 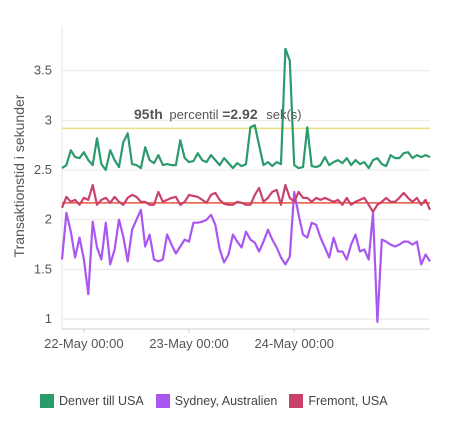 I want to click on legend-label-denver: Denver till USA, so click(x=101, y=401).